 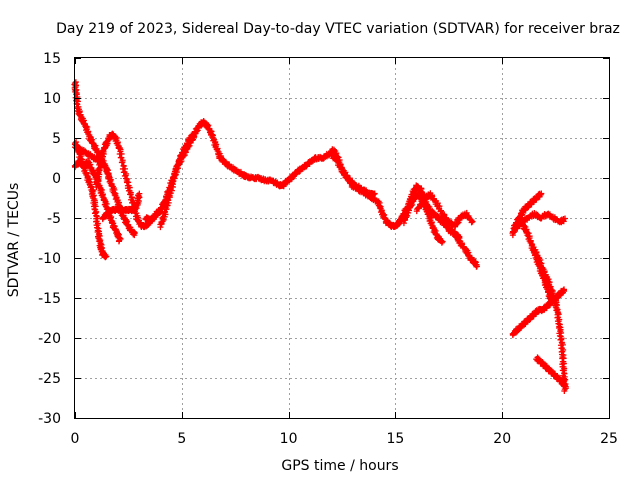 I want to click on y-axis-label: SDTVAR / TECUs, so click(x=14, y=240).